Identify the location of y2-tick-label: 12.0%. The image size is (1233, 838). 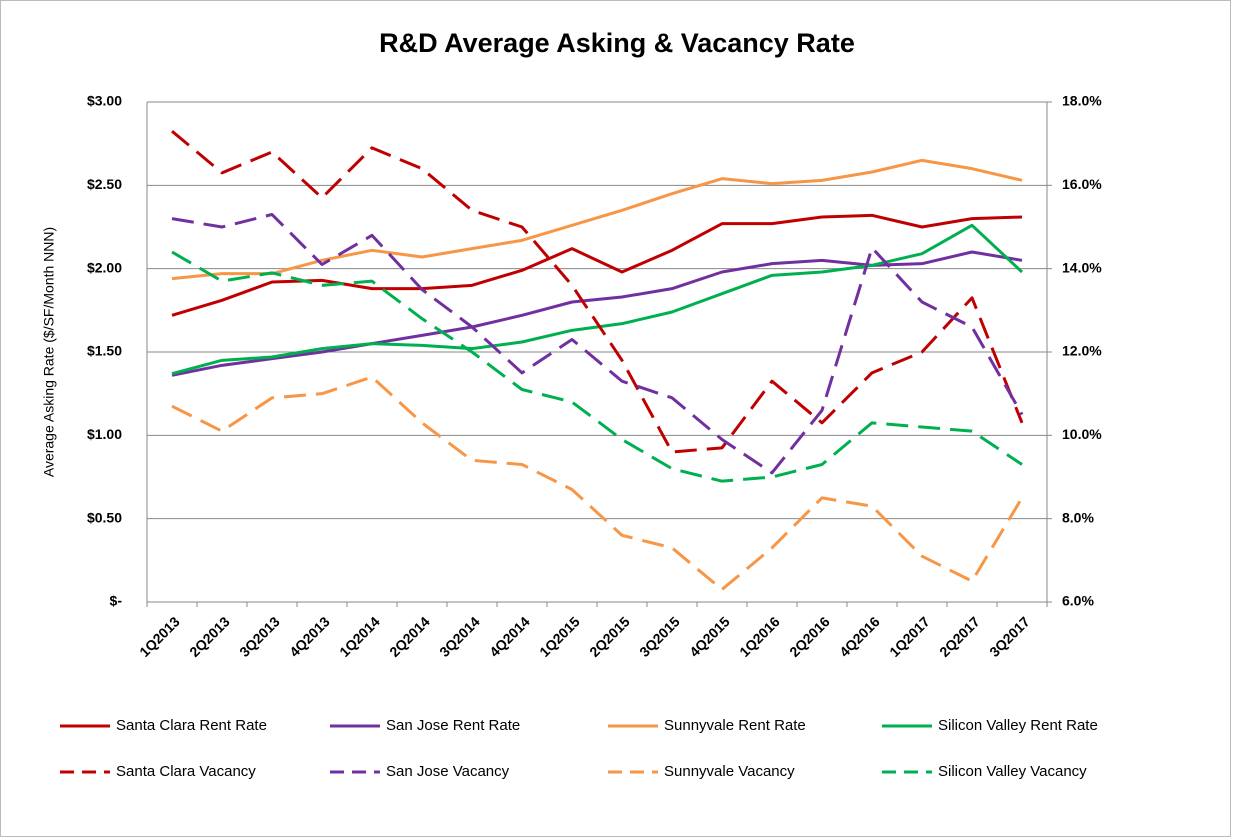
(1082, 351).